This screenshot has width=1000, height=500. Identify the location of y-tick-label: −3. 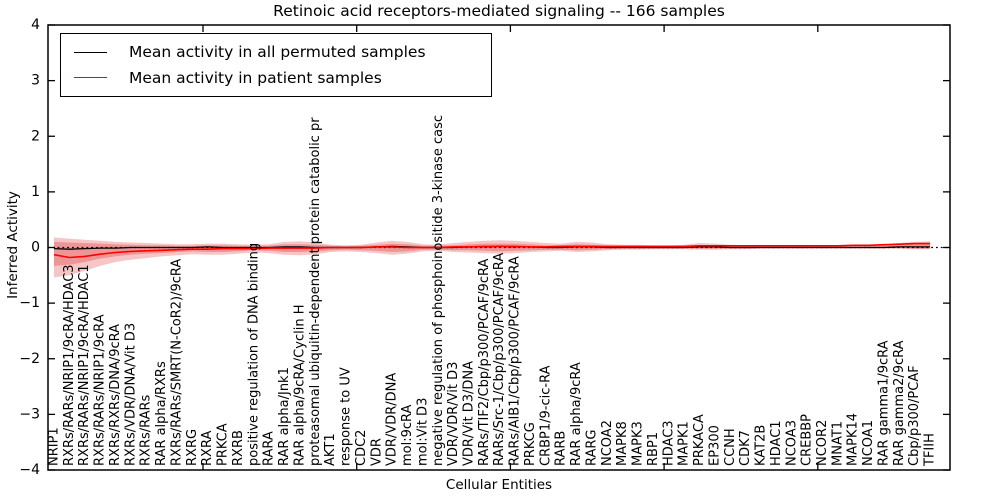
(29, 414).